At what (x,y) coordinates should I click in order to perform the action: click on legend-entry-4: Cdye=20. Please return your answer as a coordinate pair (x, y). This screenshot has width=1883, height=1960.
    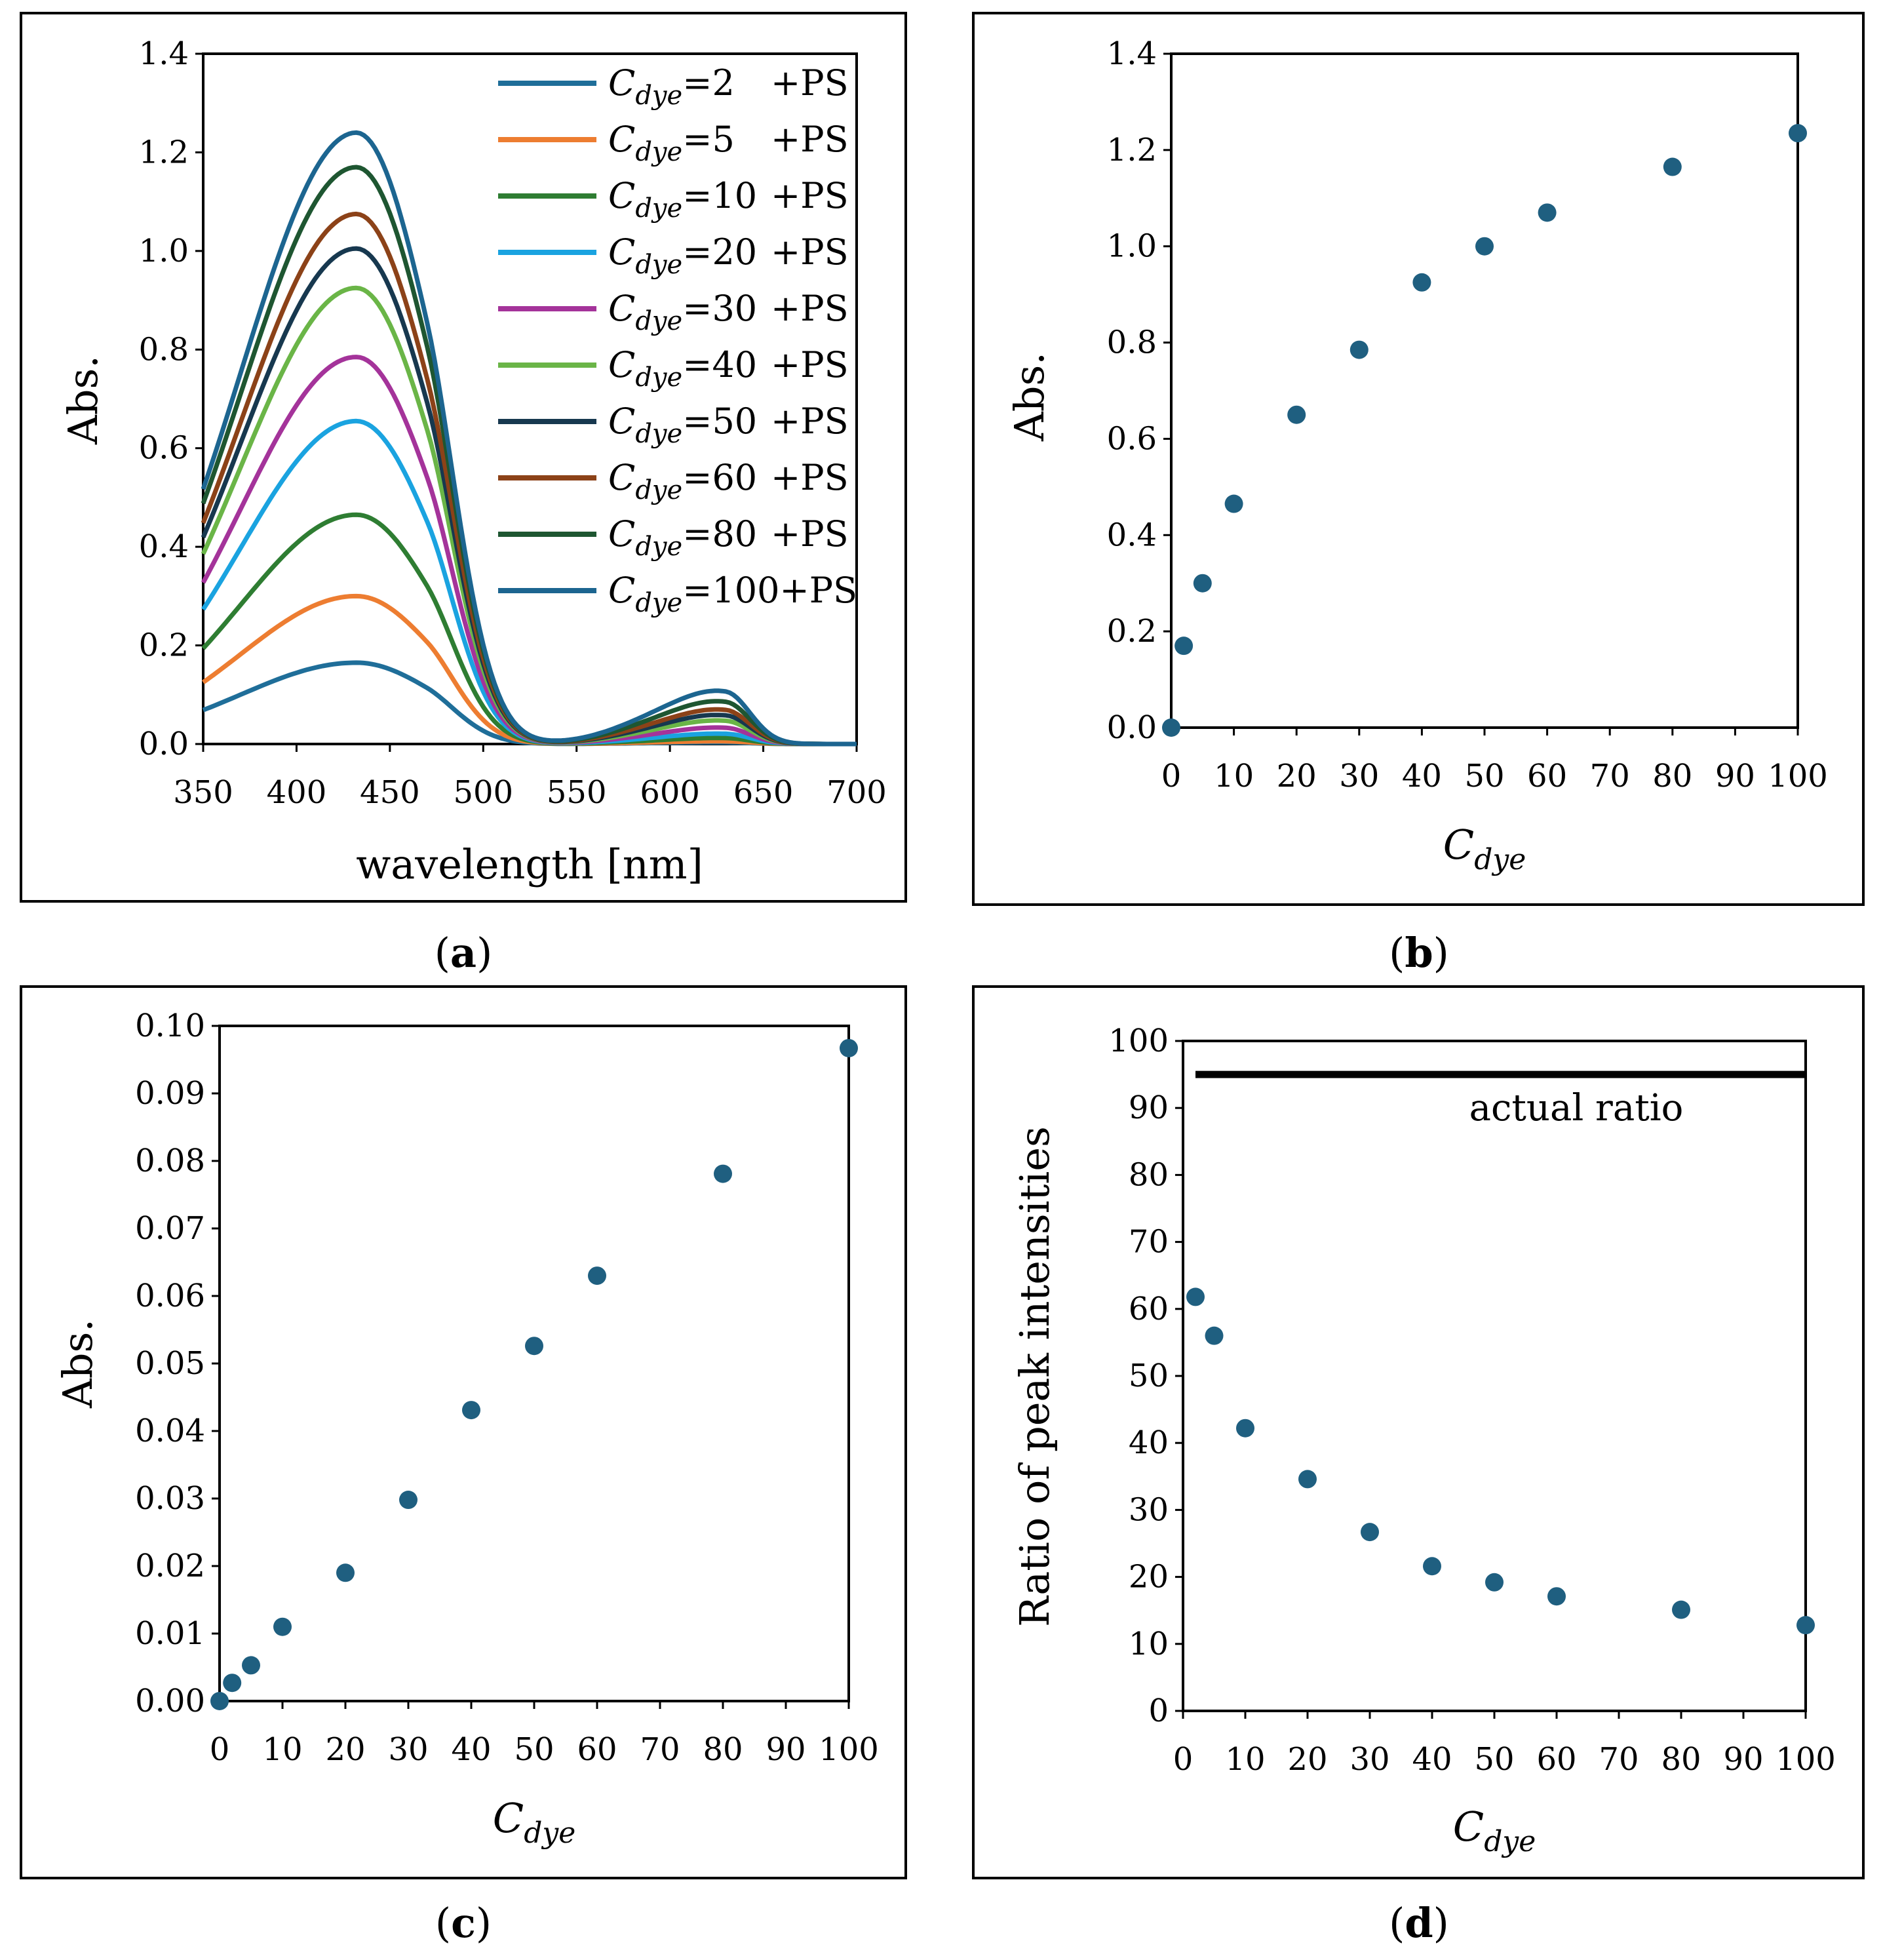
    Looking at the image, I should click on (682, 255).